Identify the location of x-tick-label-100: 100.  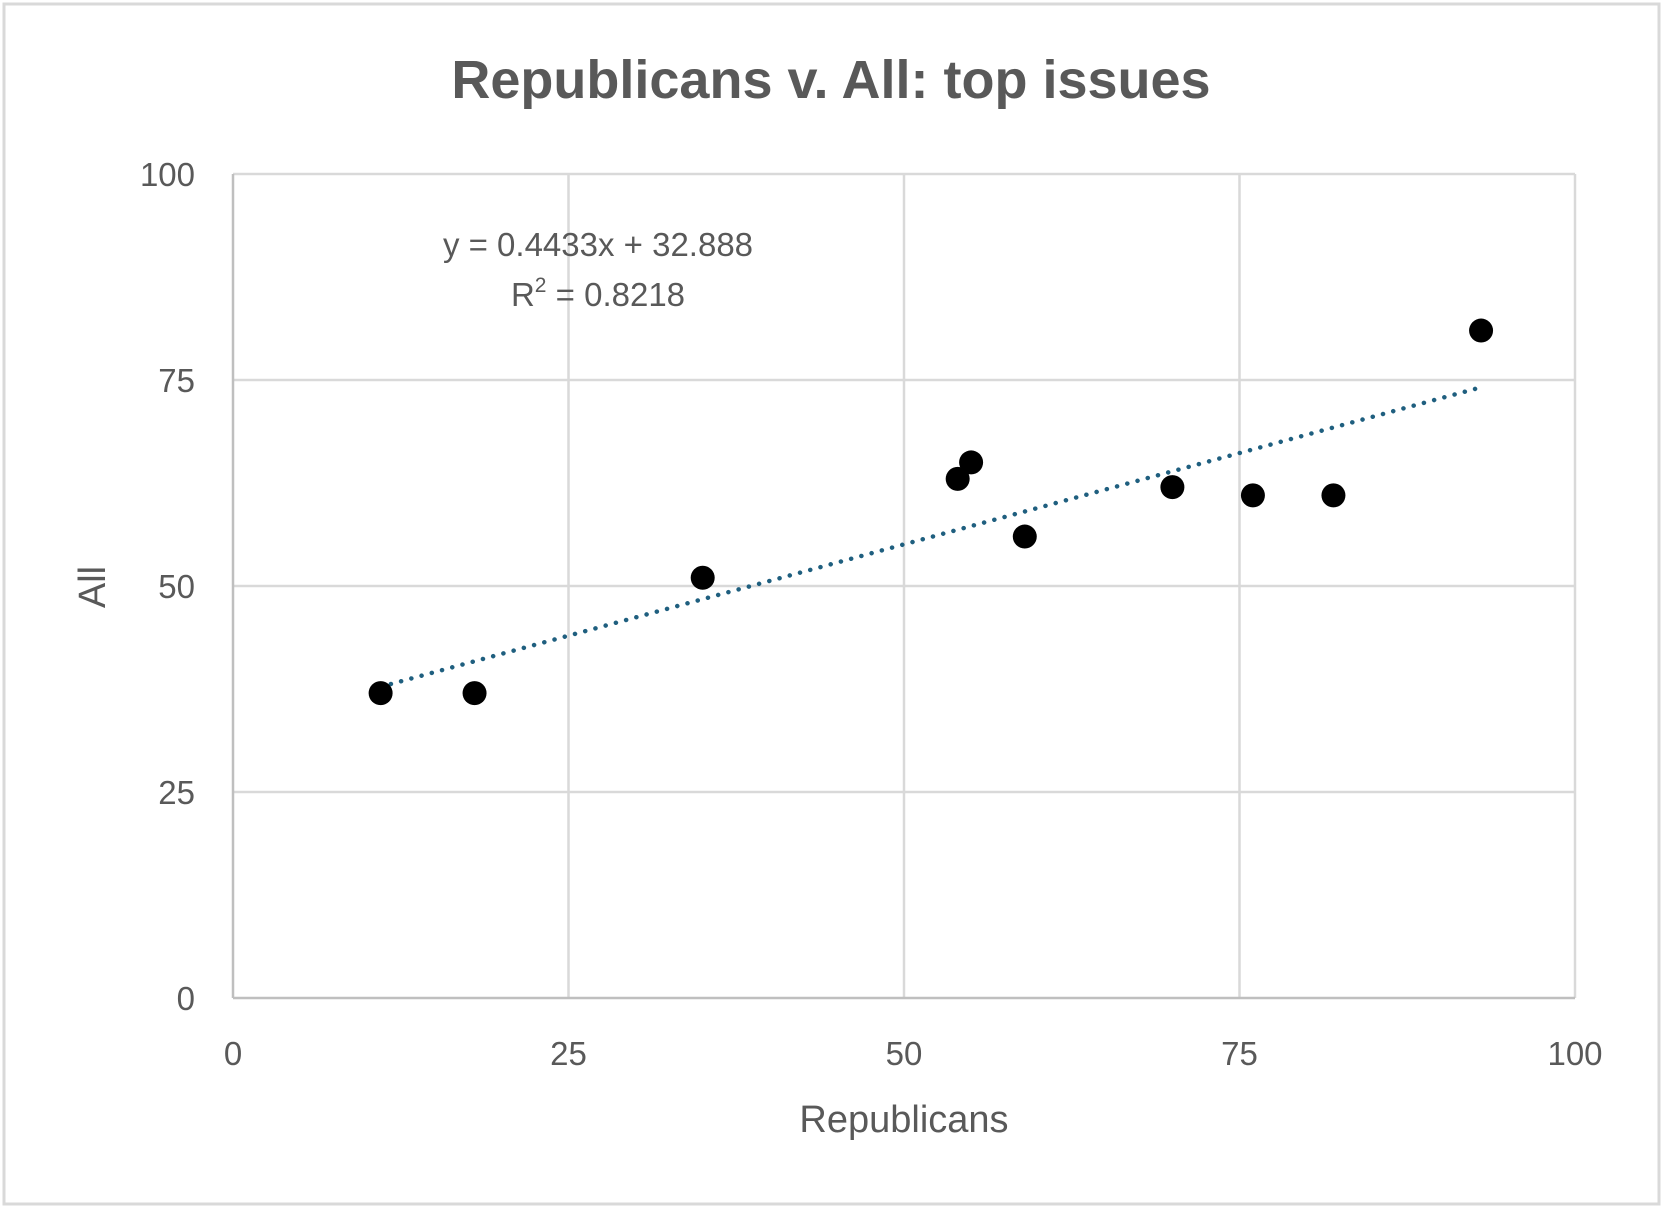
(1574, 1053).